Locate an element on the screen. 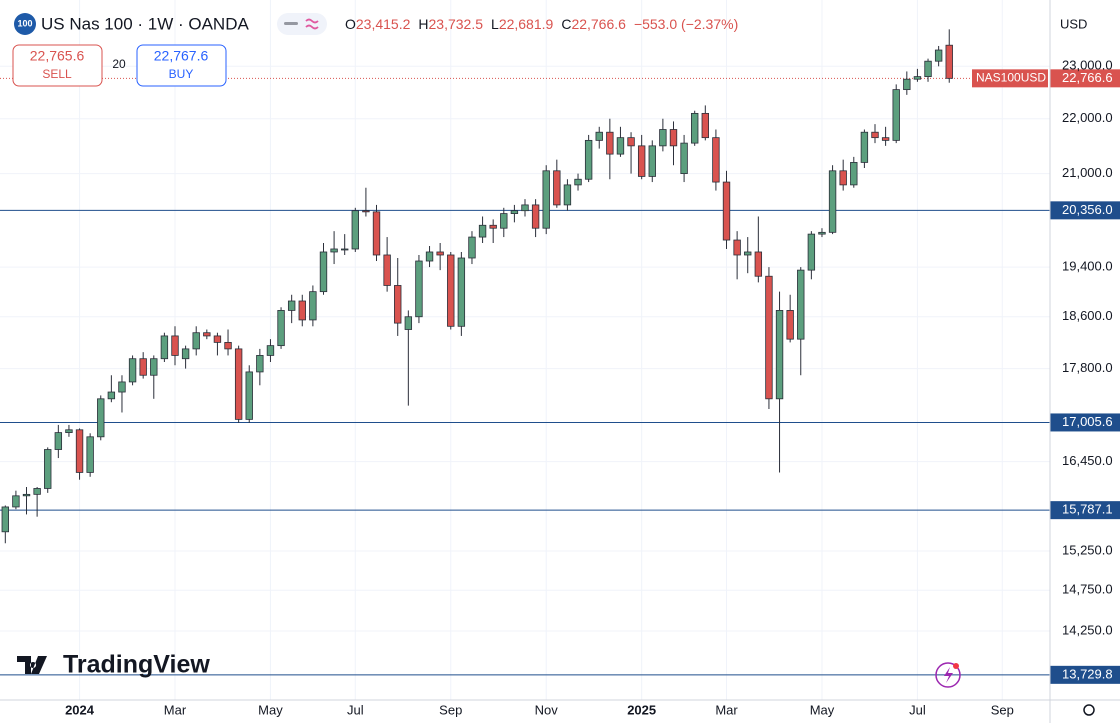  settings-icon is located at coordinates (1089, 710).